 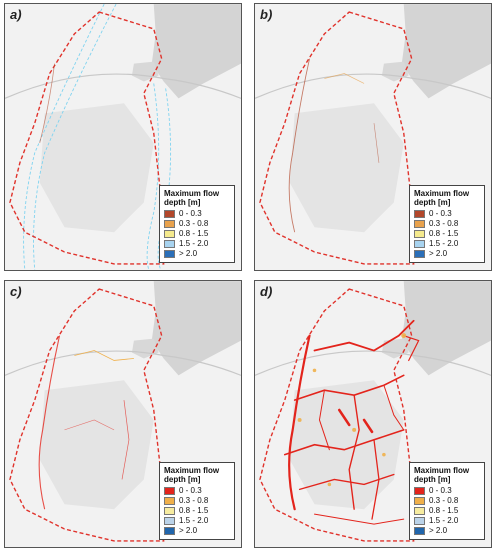 I want to click on panel-label: d), so click(x=266, y=291).